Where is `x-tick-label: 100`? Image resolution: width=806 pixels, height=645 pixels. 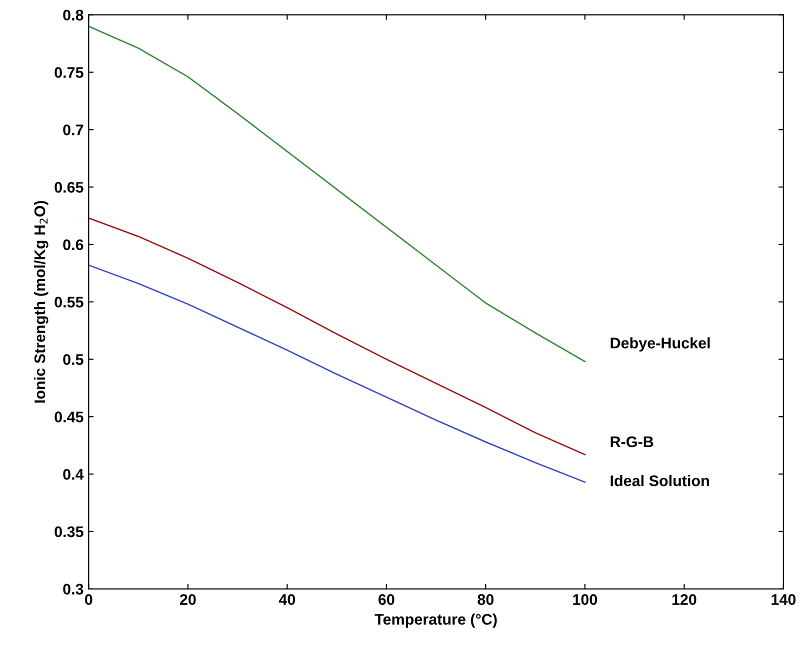
x-tick-label: 100 is located at coordinates (585, 599).